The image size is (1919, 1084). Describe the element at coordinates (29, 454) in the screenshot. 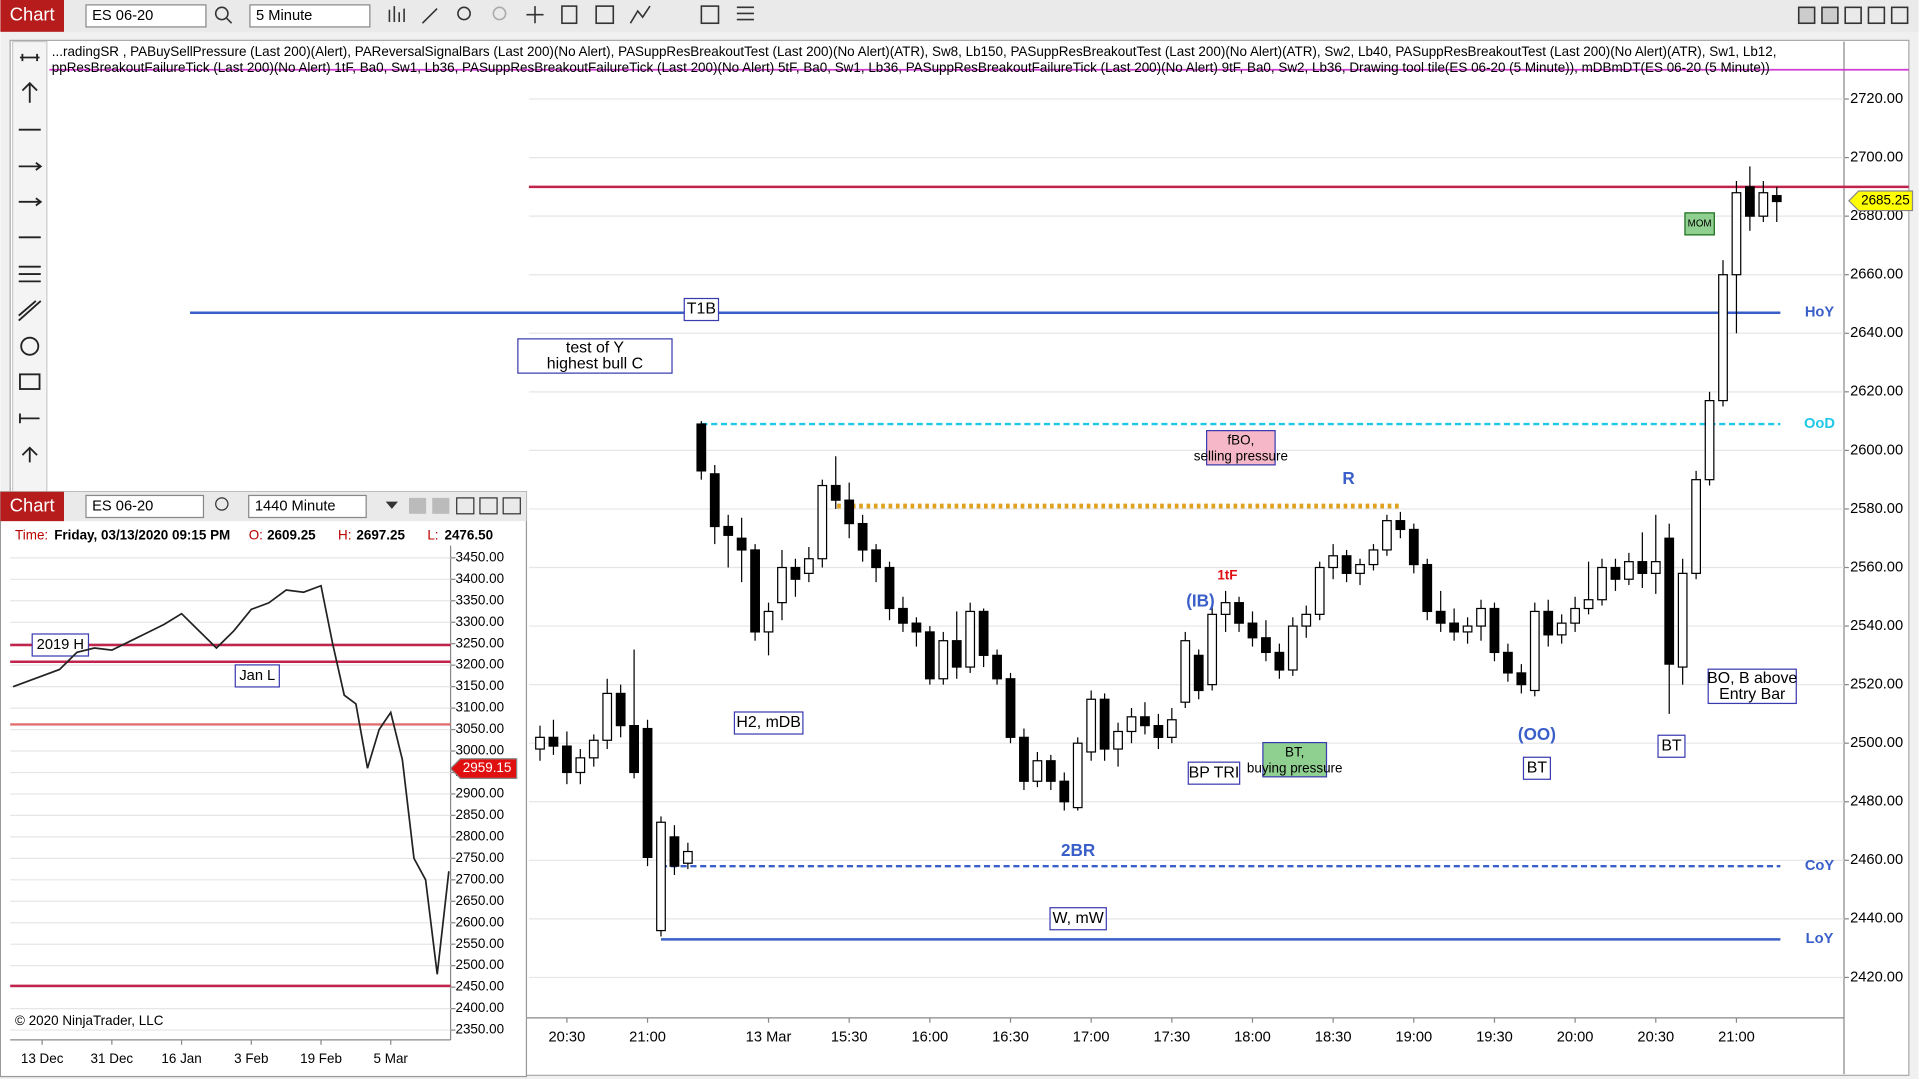

I see `arrow-tool` at that location.